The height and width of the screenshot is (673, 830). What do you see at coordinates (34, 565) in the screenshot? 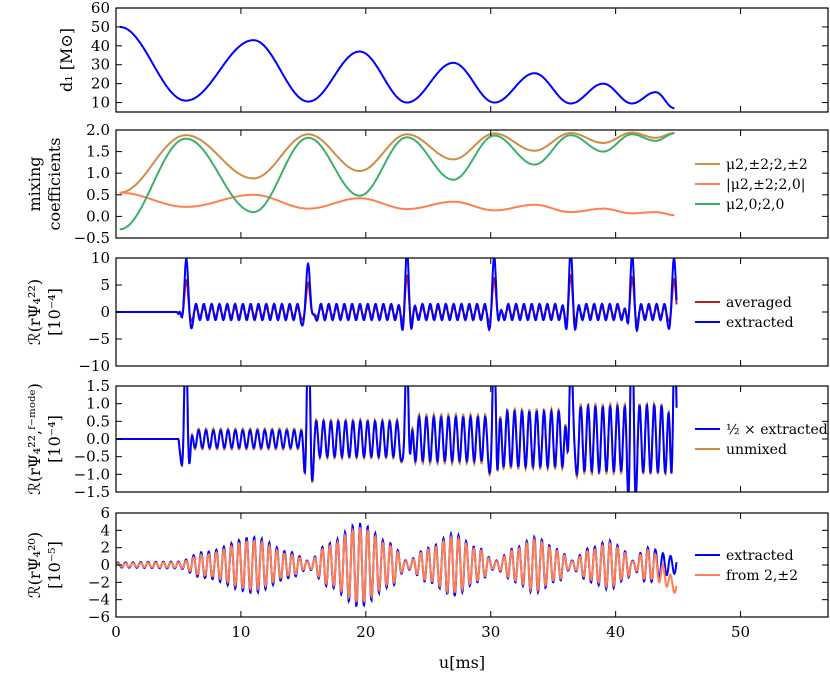
I see `y-axis-label: ℛ(rΨ₄²⁰)` at bounding box center [34, 565].